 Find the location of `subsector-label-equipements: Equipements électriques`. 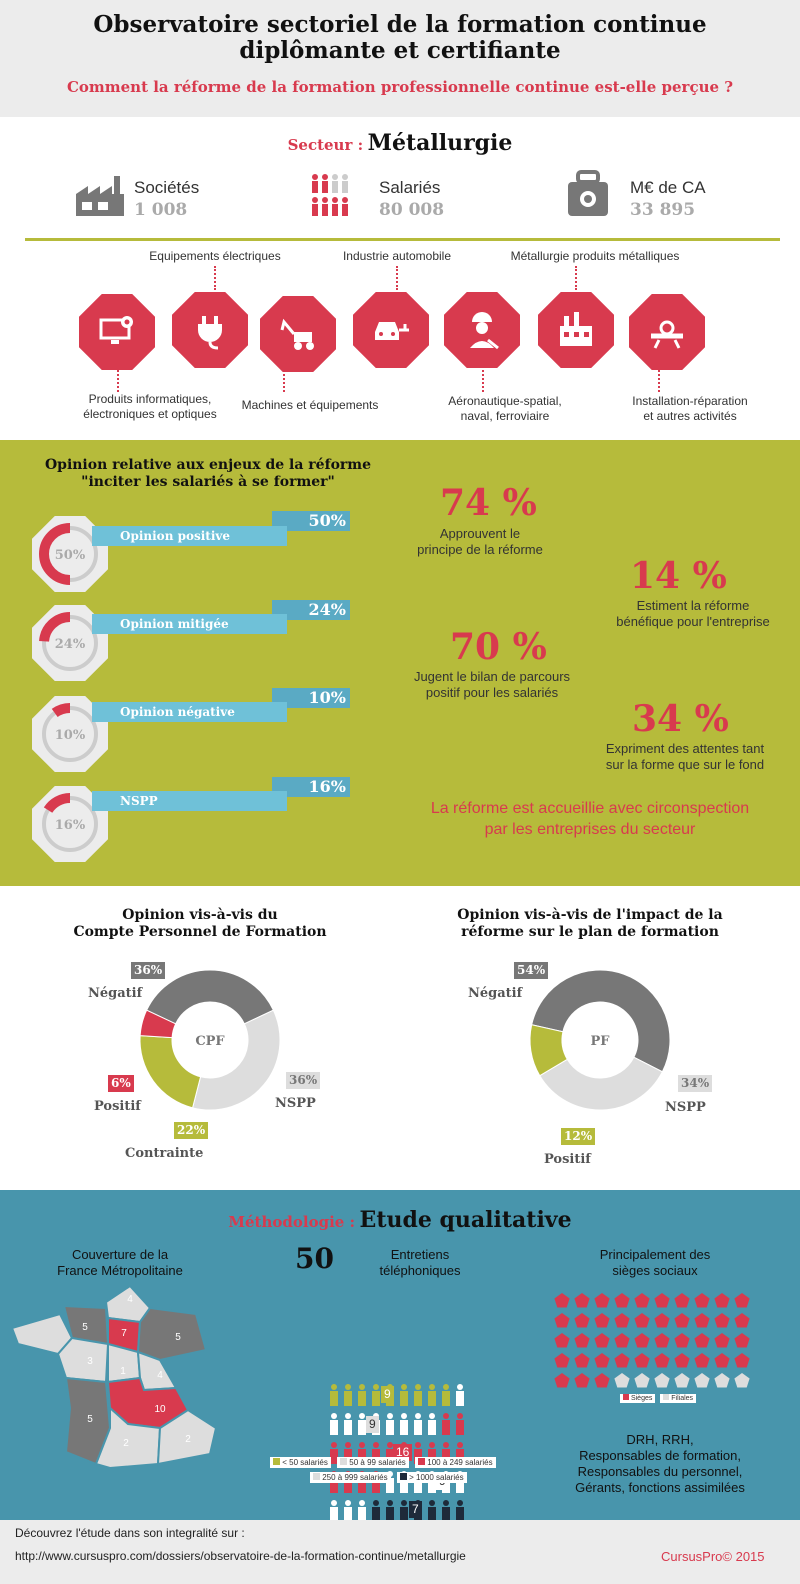

subsector-label-equipements: Equipements électriques is located at coordinates (215, 256).